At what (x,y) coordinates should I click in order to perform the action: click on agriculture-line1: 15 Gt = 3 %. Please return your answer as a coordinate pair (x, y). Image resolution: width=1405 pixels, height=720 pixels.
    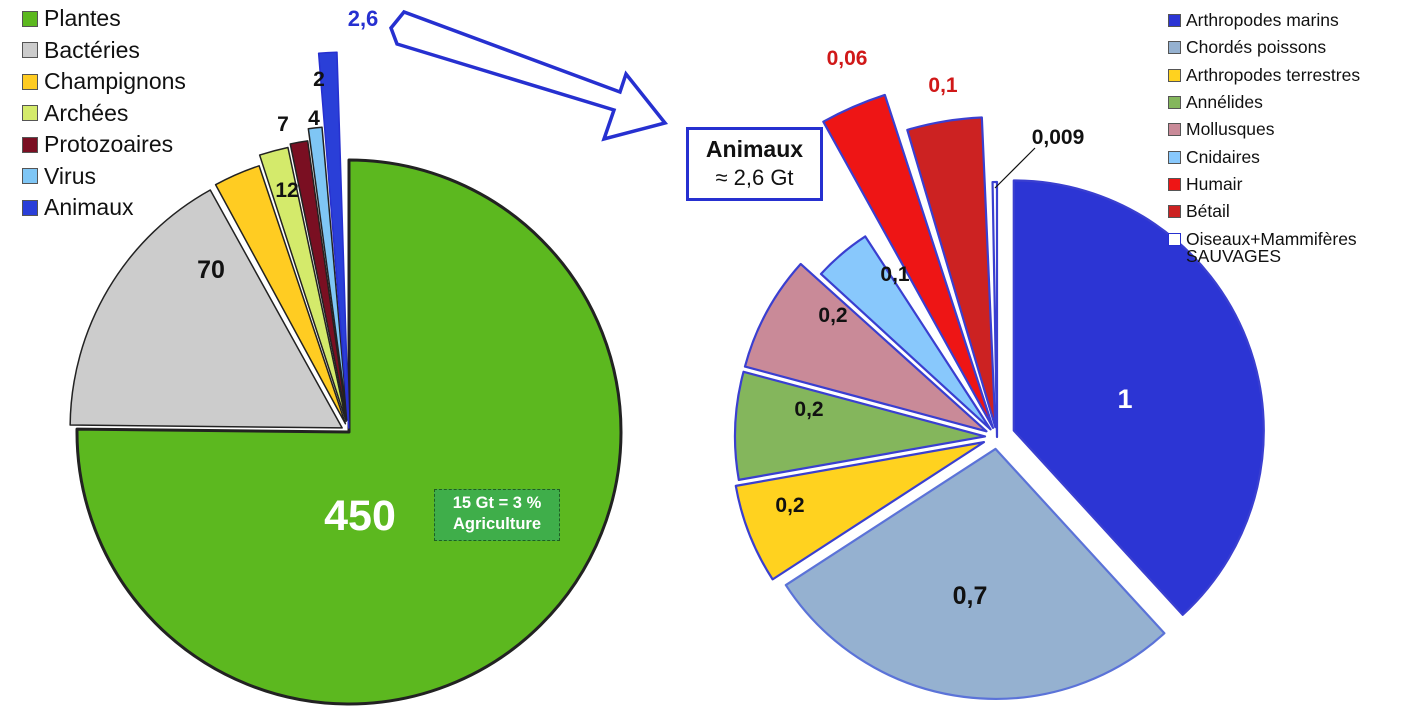
    Looking at the image, I should click on (497, 503).